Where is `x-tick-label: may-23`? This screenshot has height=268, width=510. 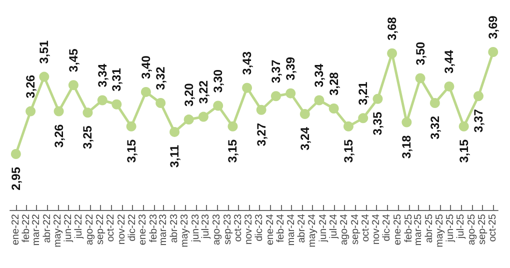 x-tick-label: may-23 is located at coordinates (184, 231).